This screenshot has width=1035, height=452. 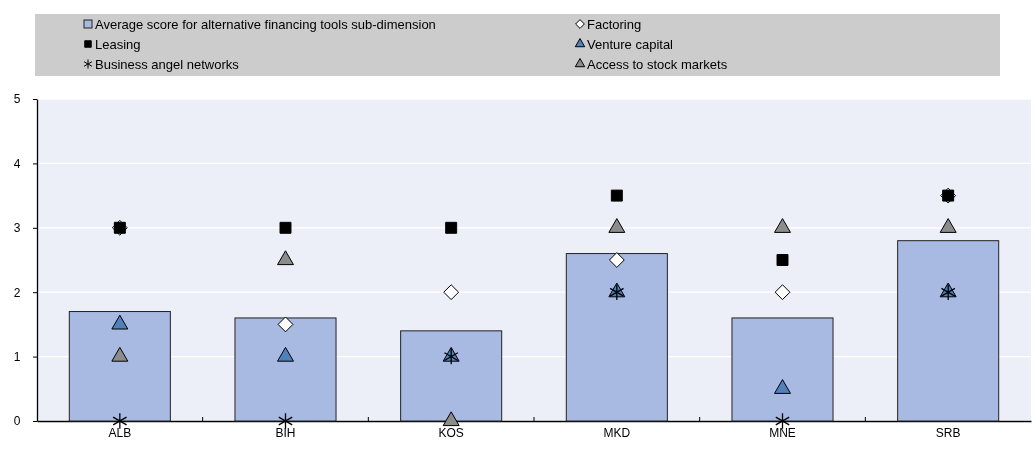 What do you see at coordinates (614, 24) in the screenshot?
I see `legend-label: Factoring` at bounding box center [614, 24].